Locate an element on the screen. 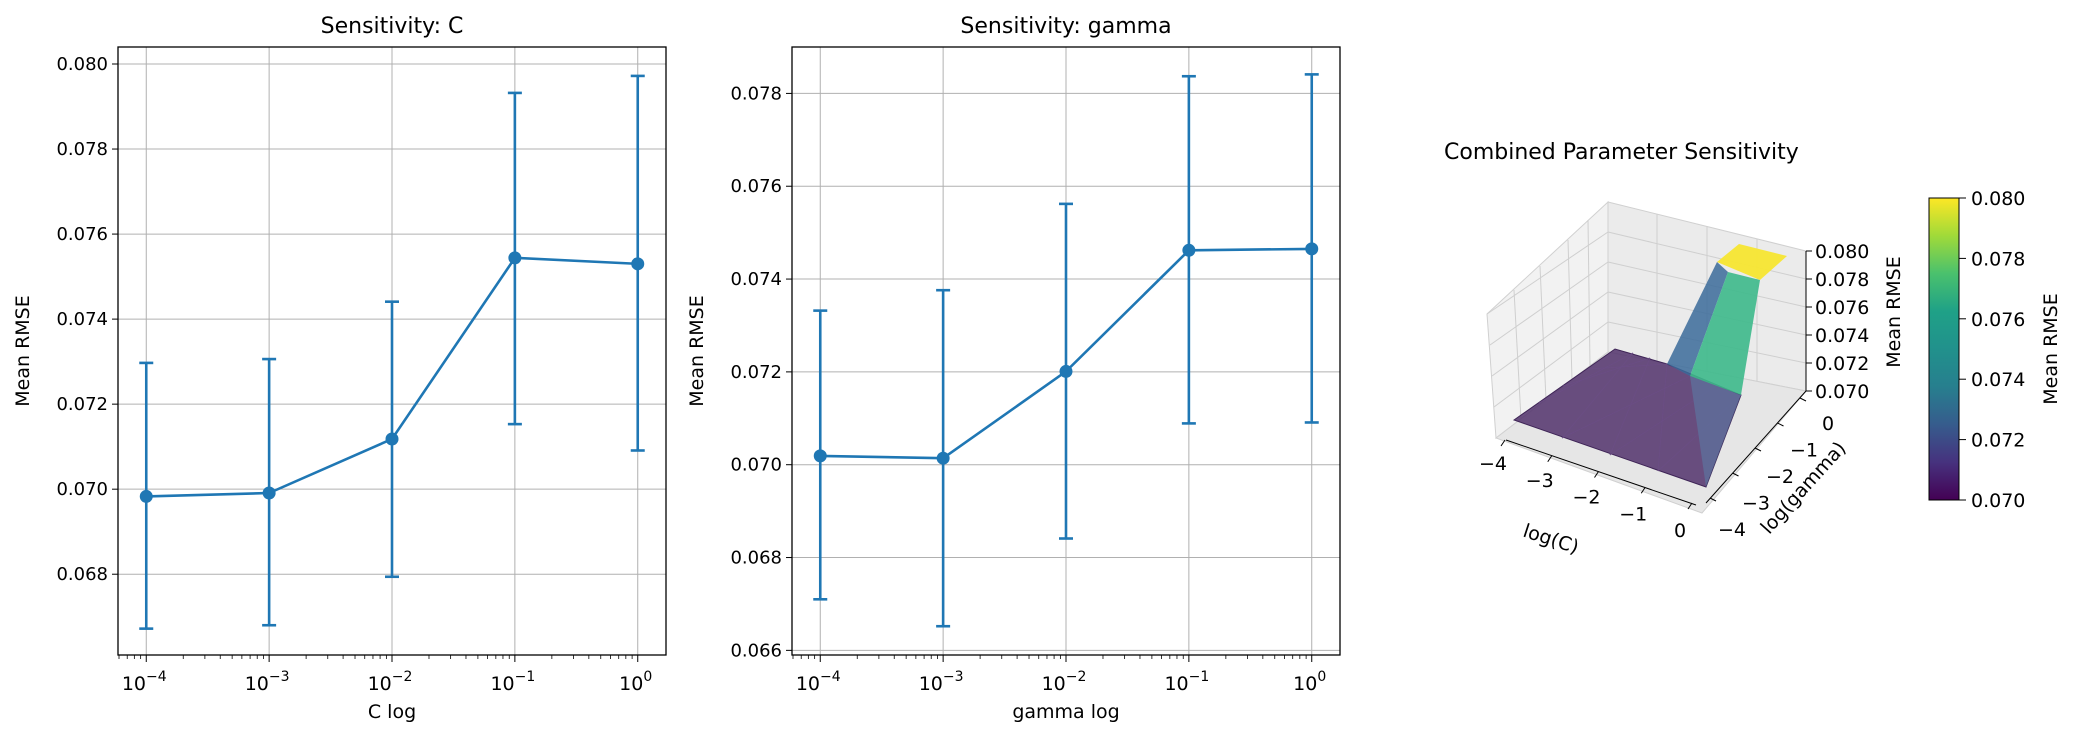 This screenshot has height=736, width=2074. chart-title: Sensitivity: gamma is located at coordinates (1065, 26).